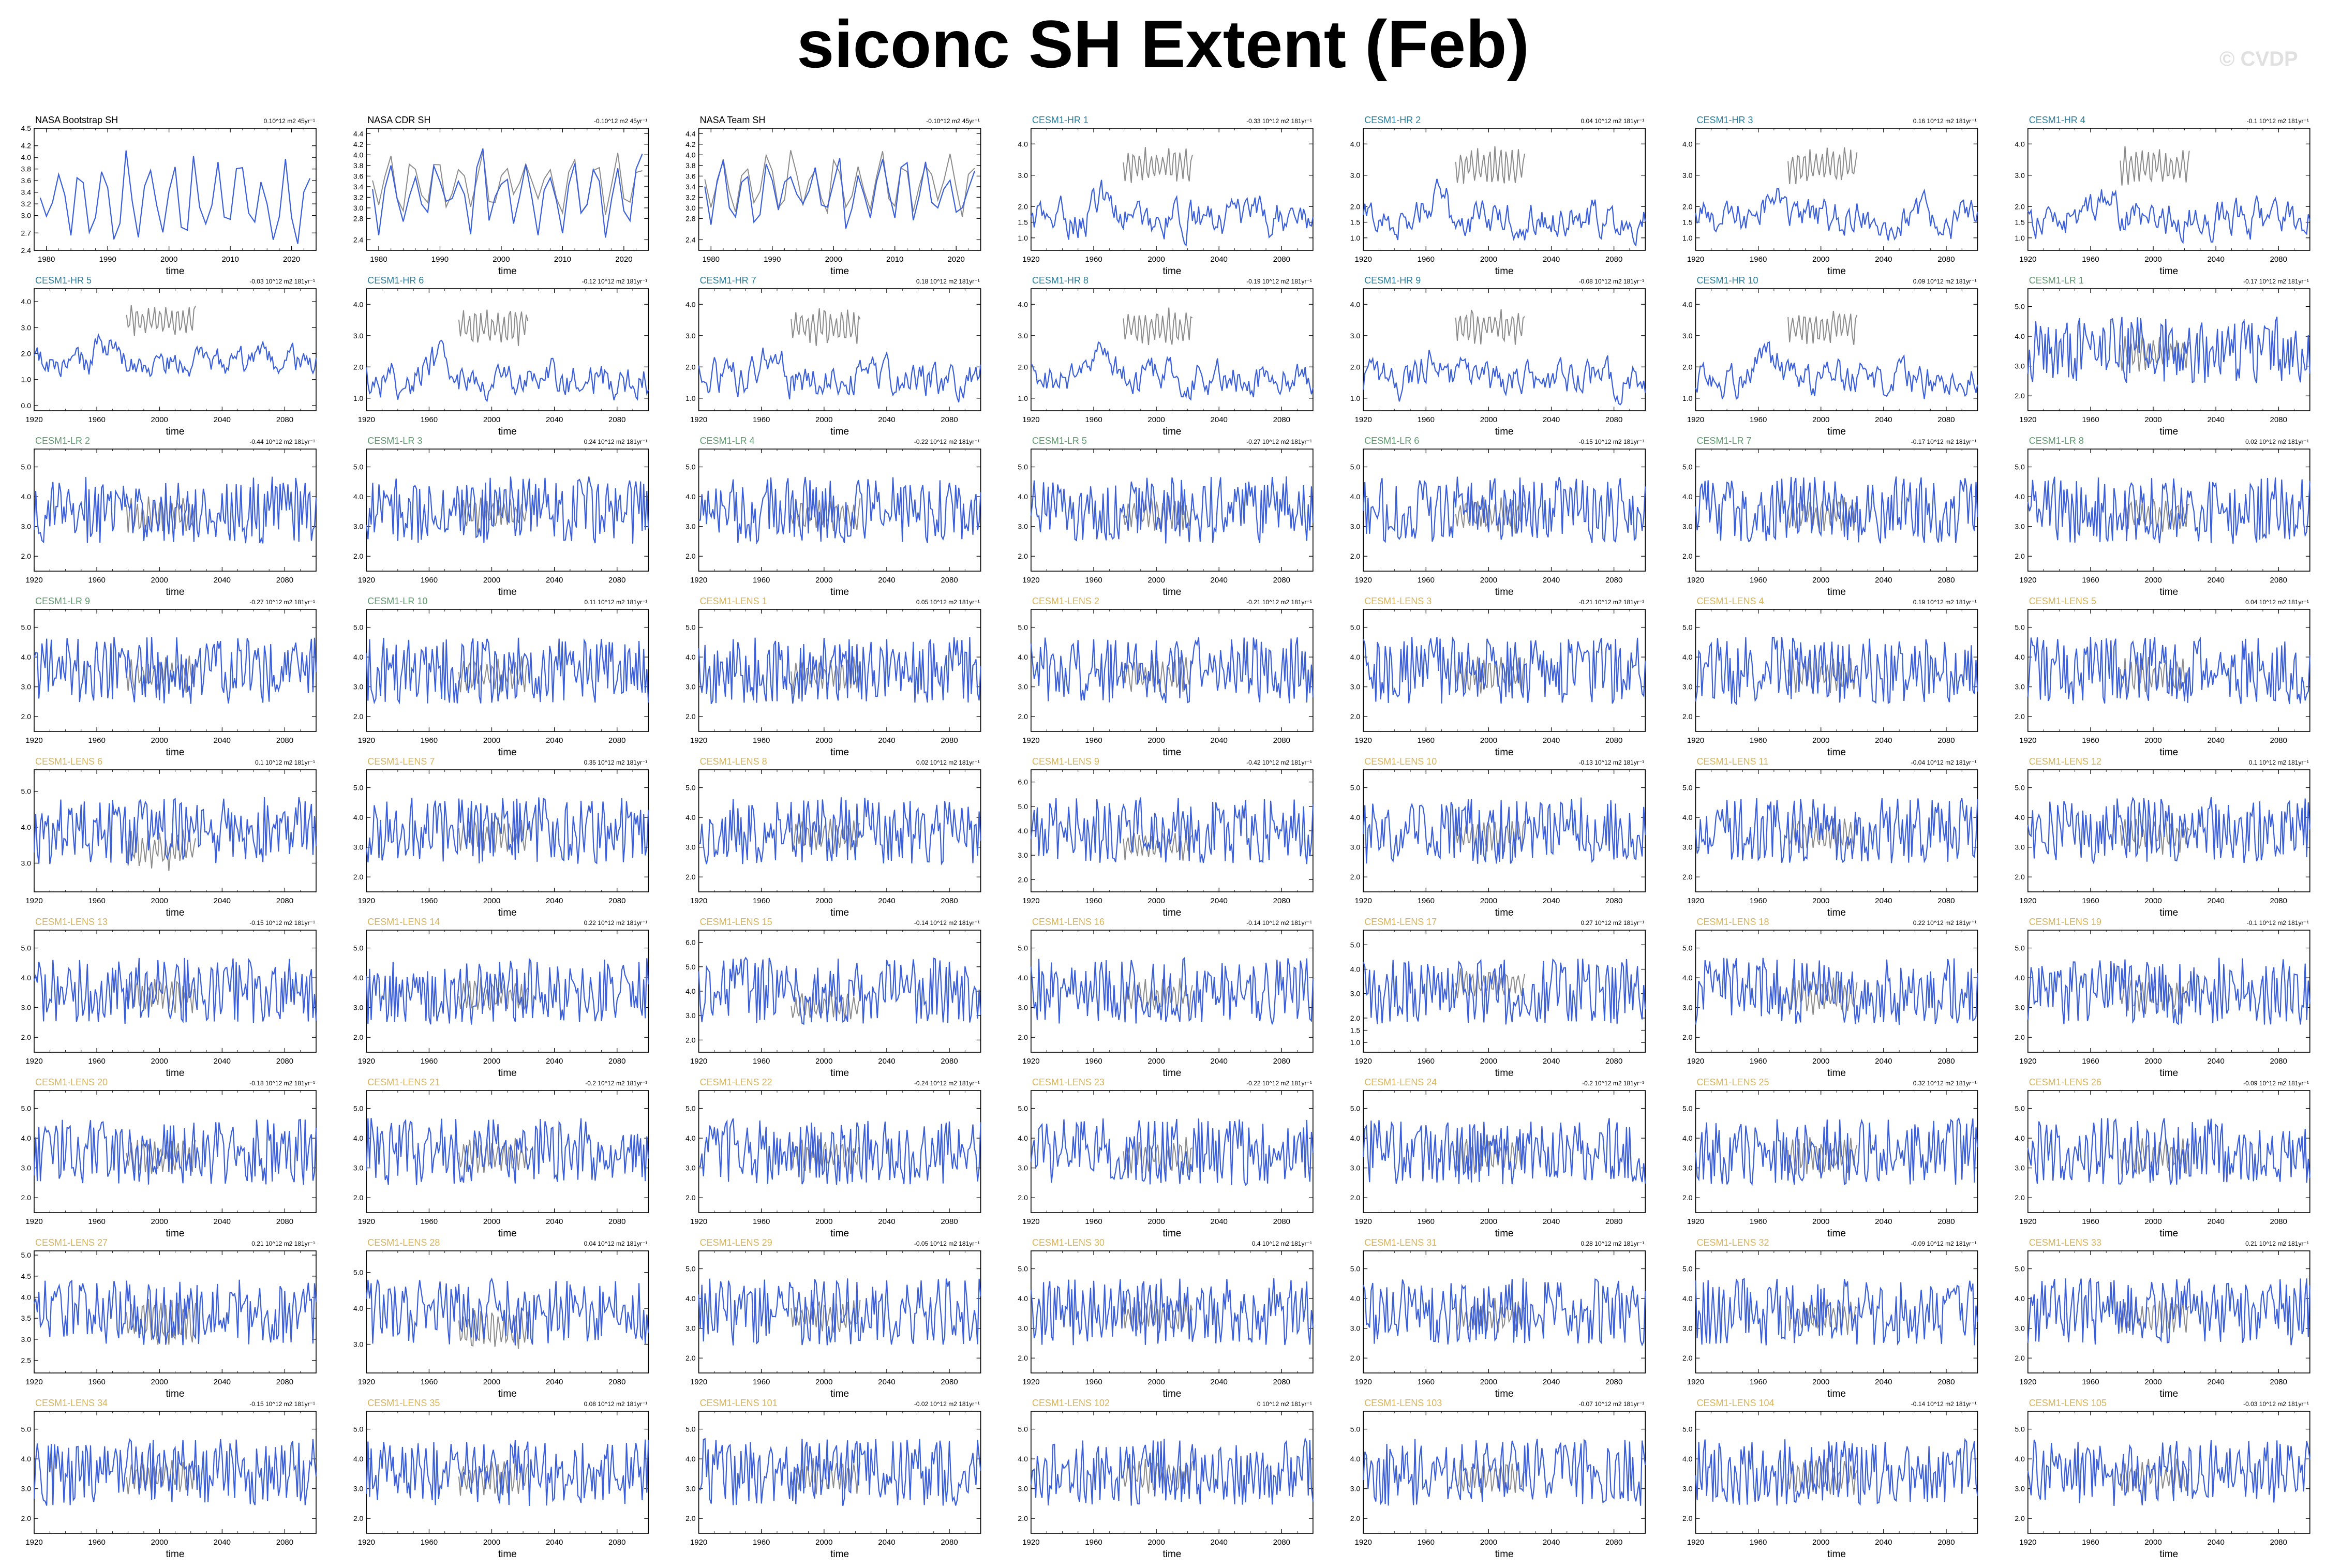  What do you see at coordinates (1733, 761) in the screenshot?
I see `panel-title: CESM1-LENS 11` at bounding box center [1733, 761].